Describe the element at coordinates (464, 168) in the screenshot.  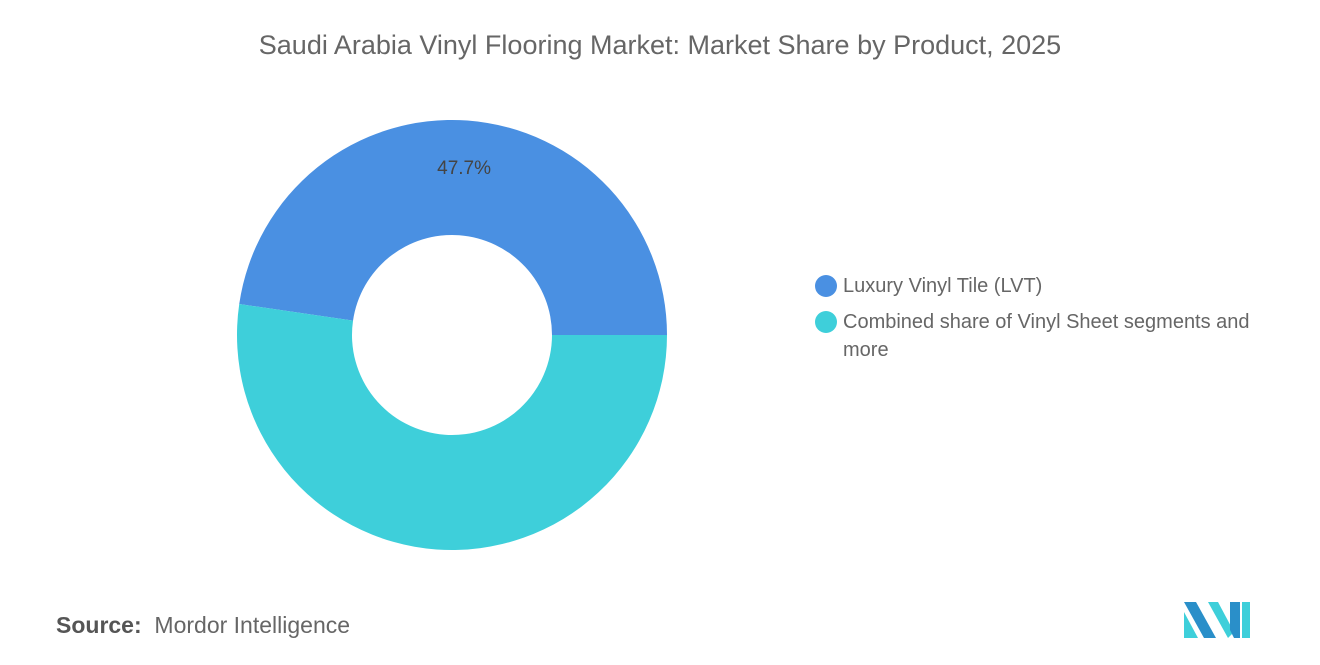
I see `data-label: 47.7%` at that location.